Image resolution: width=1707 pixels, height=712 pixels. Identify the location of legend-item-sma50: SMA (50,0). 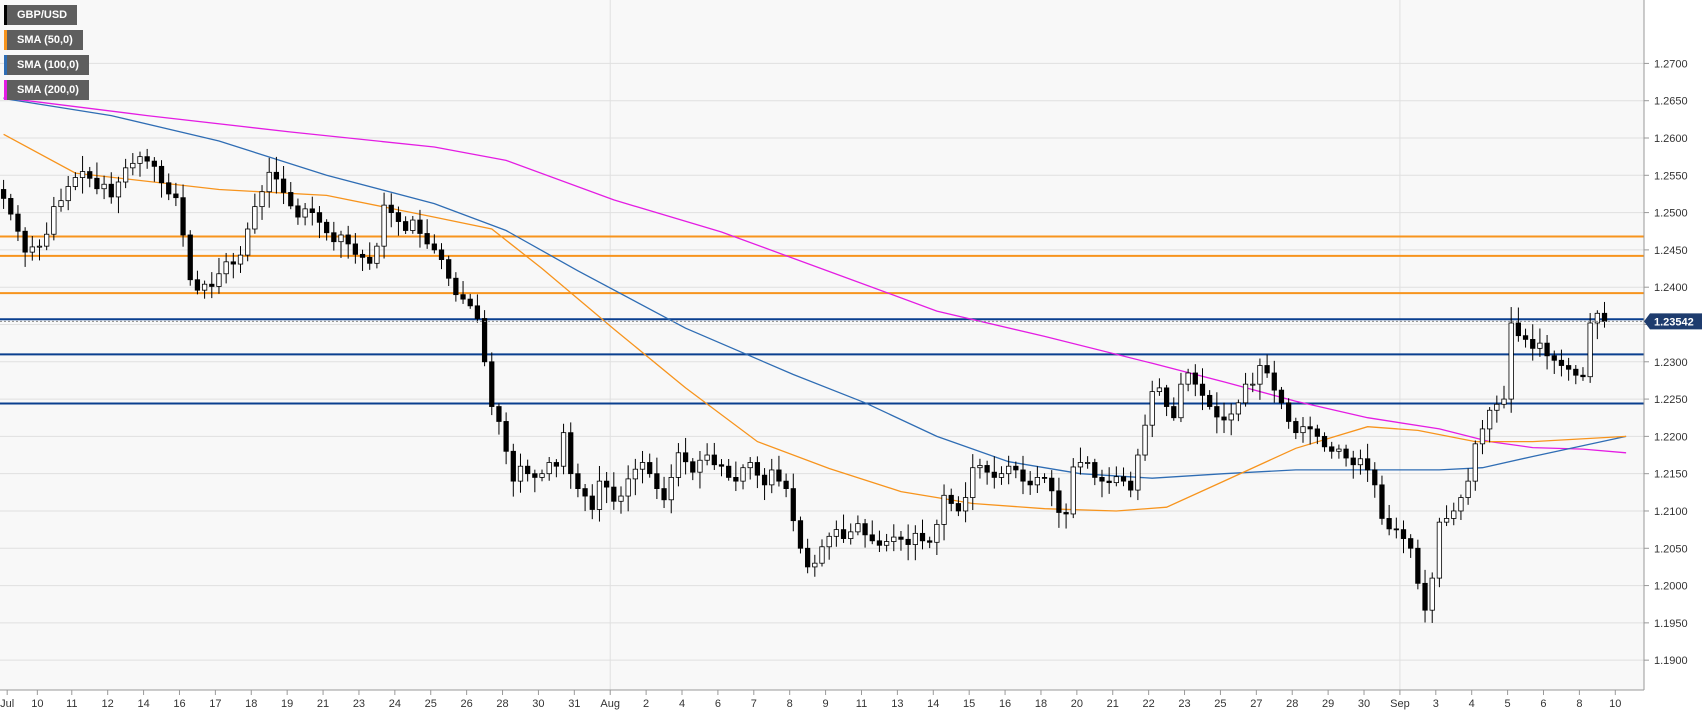
(43, 40).